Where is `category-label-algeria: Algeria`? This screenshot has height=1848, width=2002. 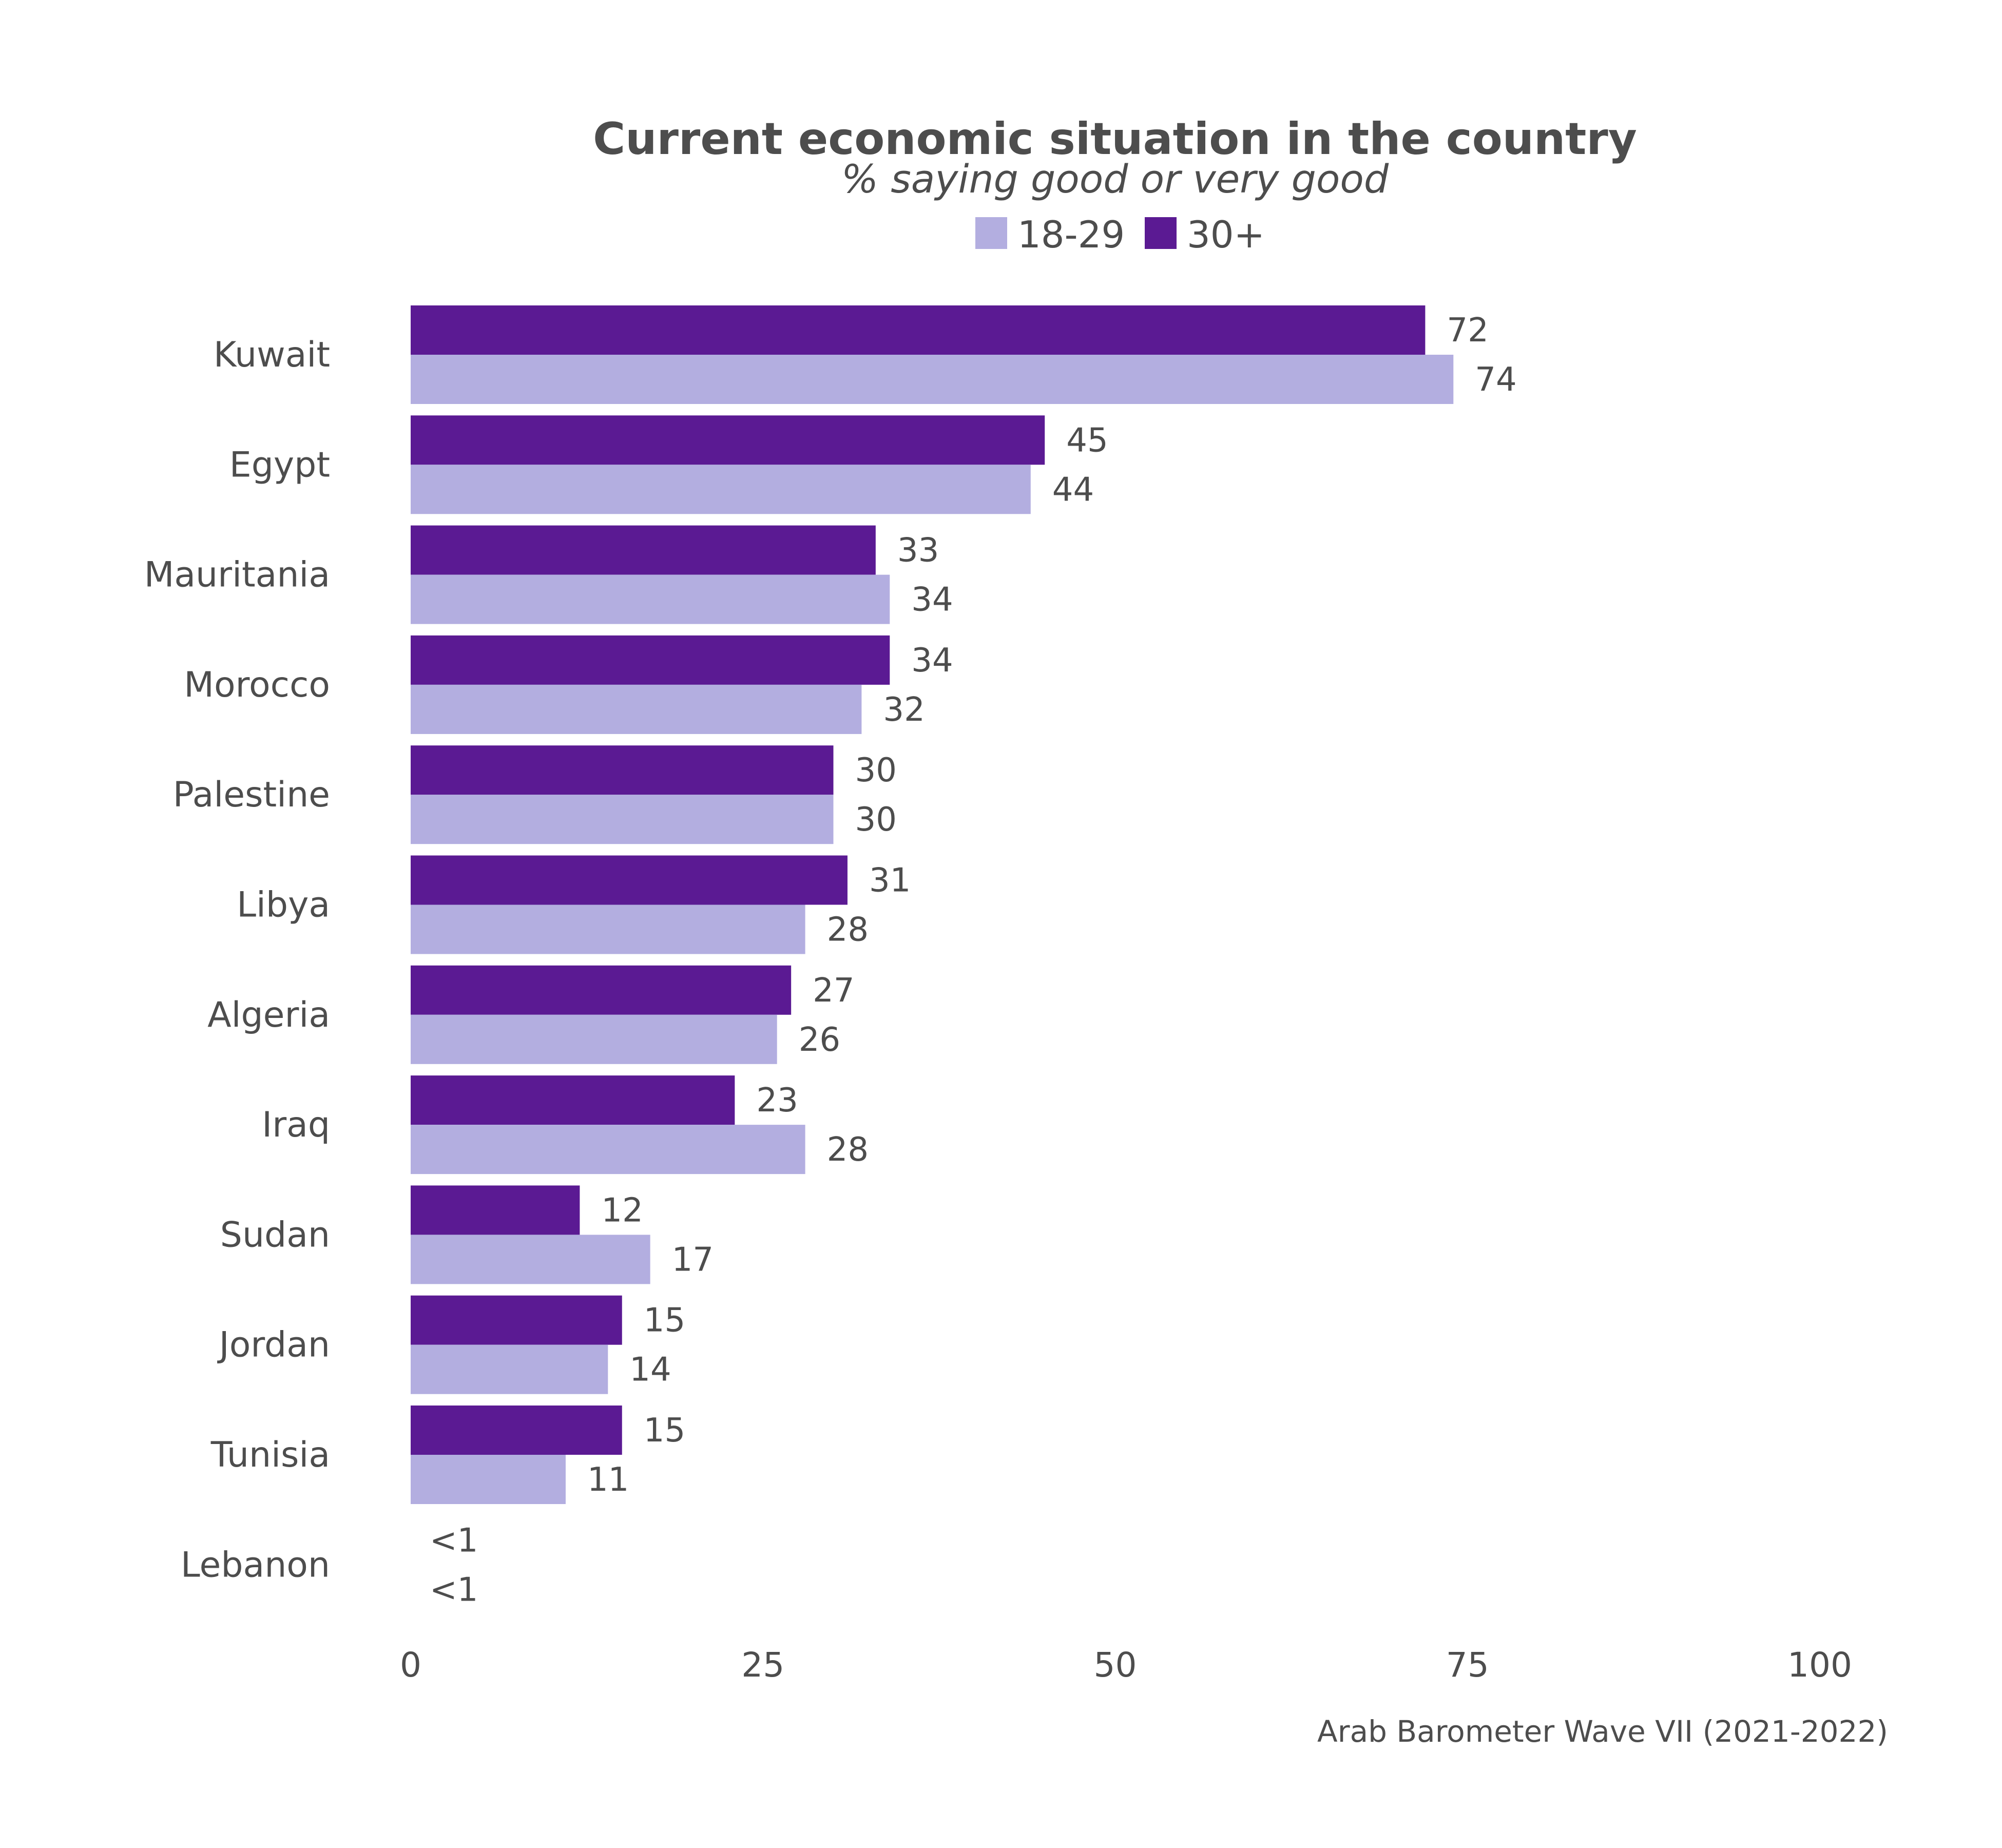
category-label-algeria: Algeria is located at coordinates (268, 1015).